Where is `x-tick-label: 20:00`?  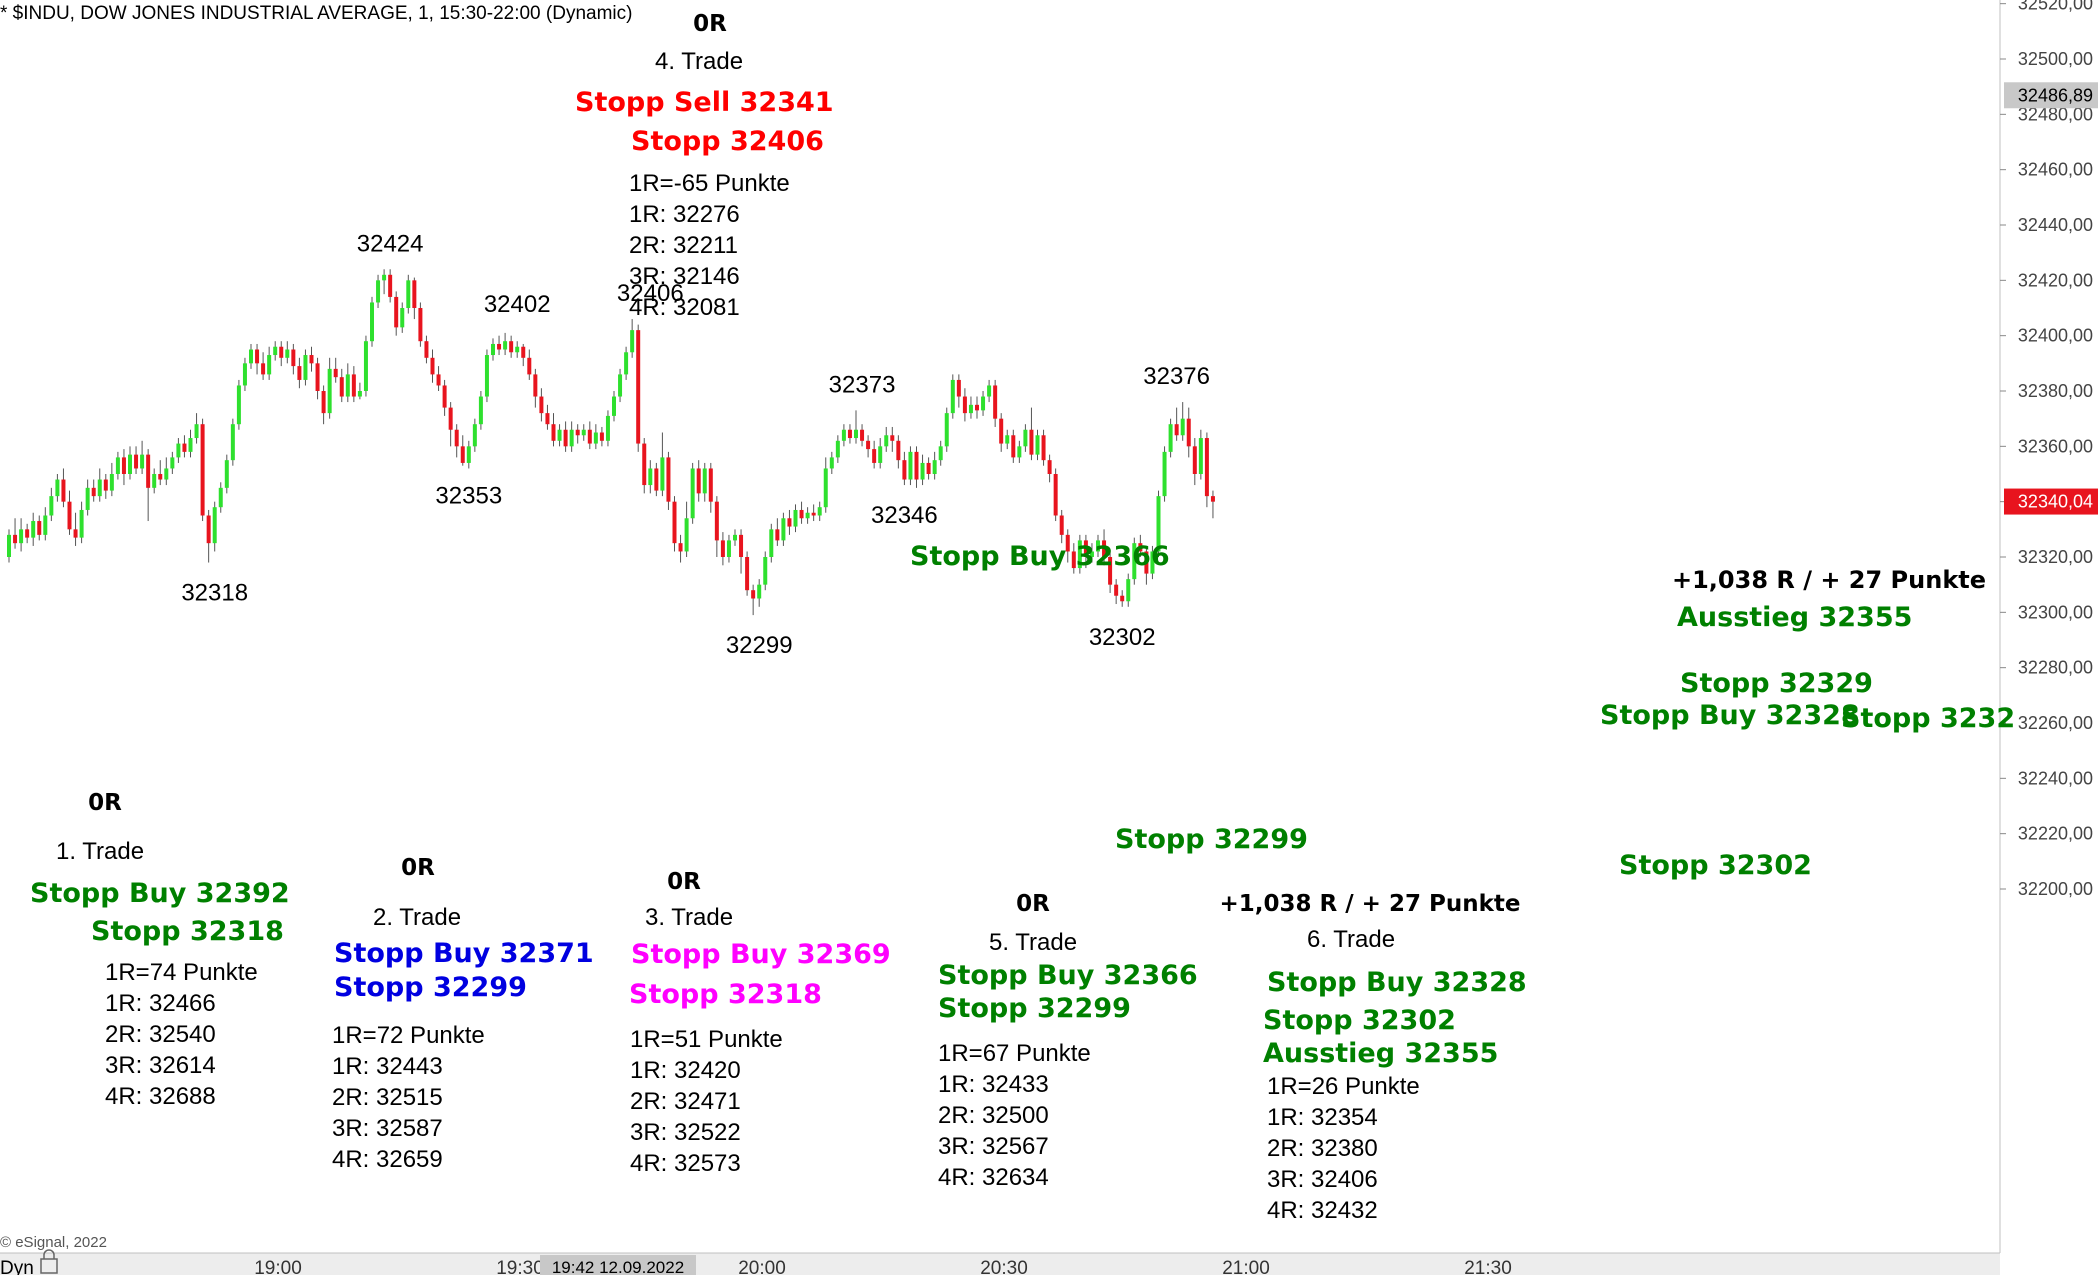 x-tick-label: 20:00 is located at coordinates (762, 1266).